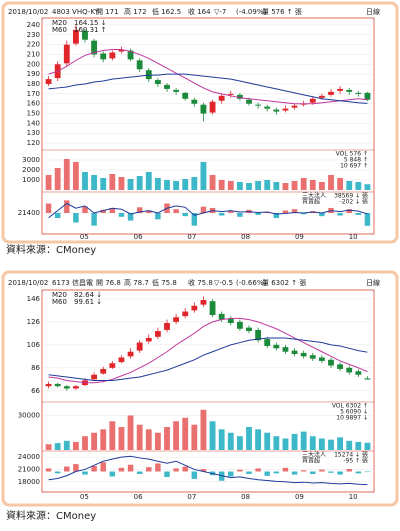 Image resolution: width=400 pixels, height=531 pixels. I want to click on volume-label: 5 848 ↑, so click(356, 160).